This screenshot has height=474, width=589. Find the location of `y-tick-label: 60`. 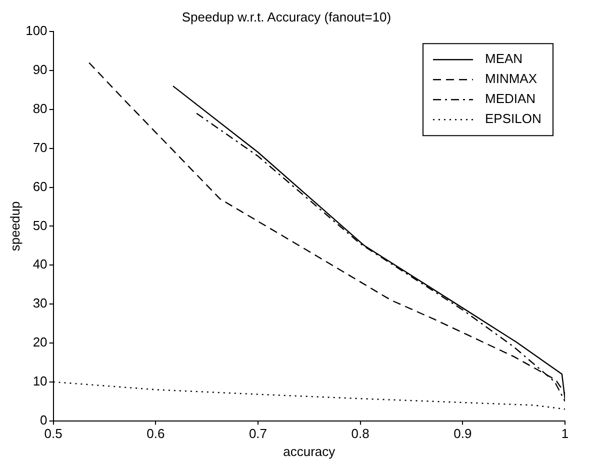

y-tick-label: 60 is located at coordinates (40, 186).